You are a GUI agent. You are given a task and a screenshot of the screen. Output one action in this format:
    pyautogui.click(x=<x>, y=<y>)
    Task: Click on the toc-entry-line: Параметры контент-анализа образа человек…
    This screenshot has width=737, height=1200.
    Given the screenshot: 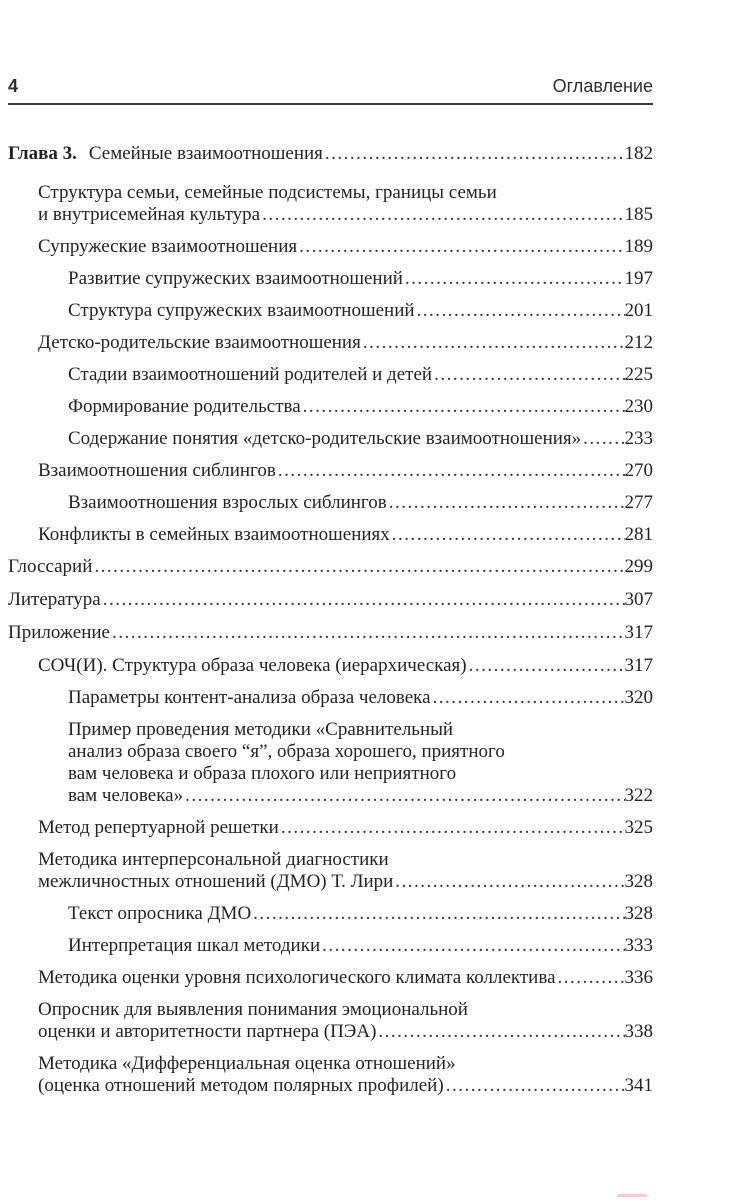 What is the action you would take?
    pyautogui.click(x=360, y=698)
    